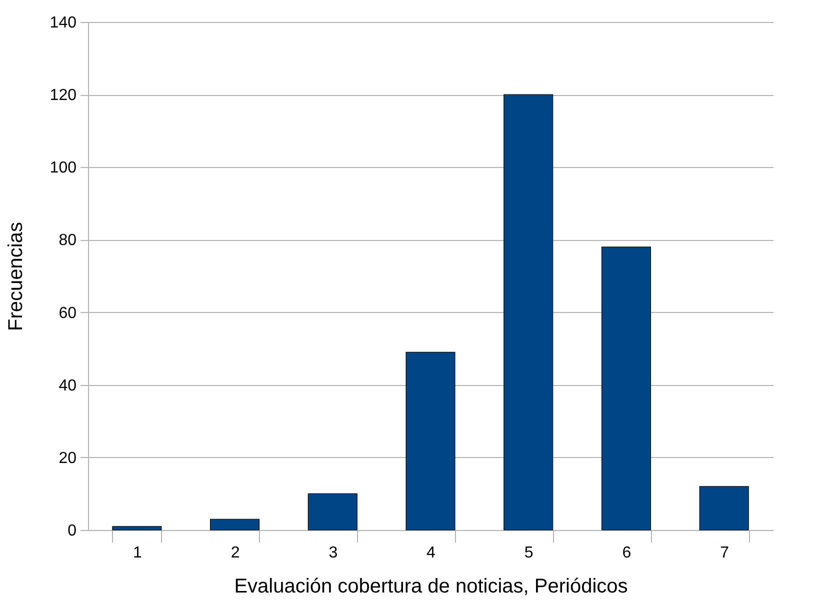 The width and height of the screenshot is (818, 615). I want to click on x-tick-label: 5, so click(529, 553).